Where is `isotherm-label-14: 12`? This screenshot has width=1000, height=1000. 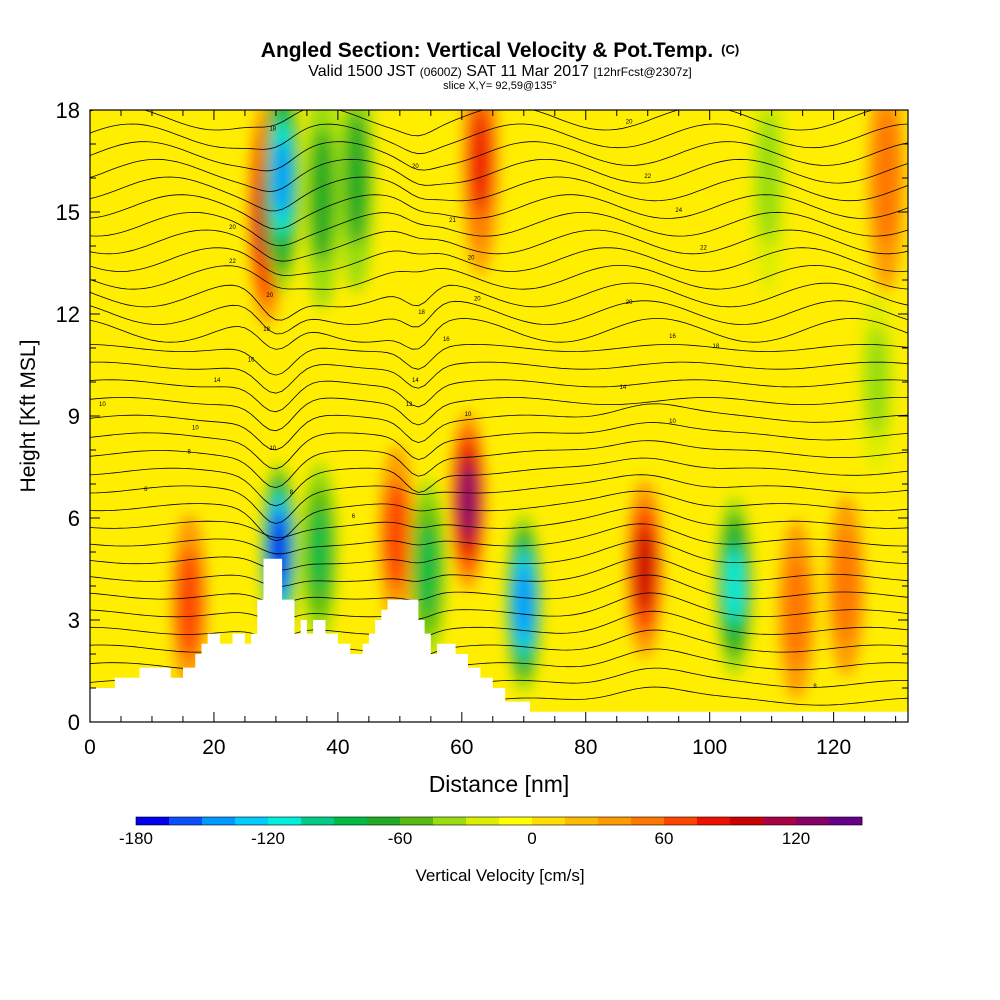
isotherm-label-14: 12 is located at coordinates (409, 405).